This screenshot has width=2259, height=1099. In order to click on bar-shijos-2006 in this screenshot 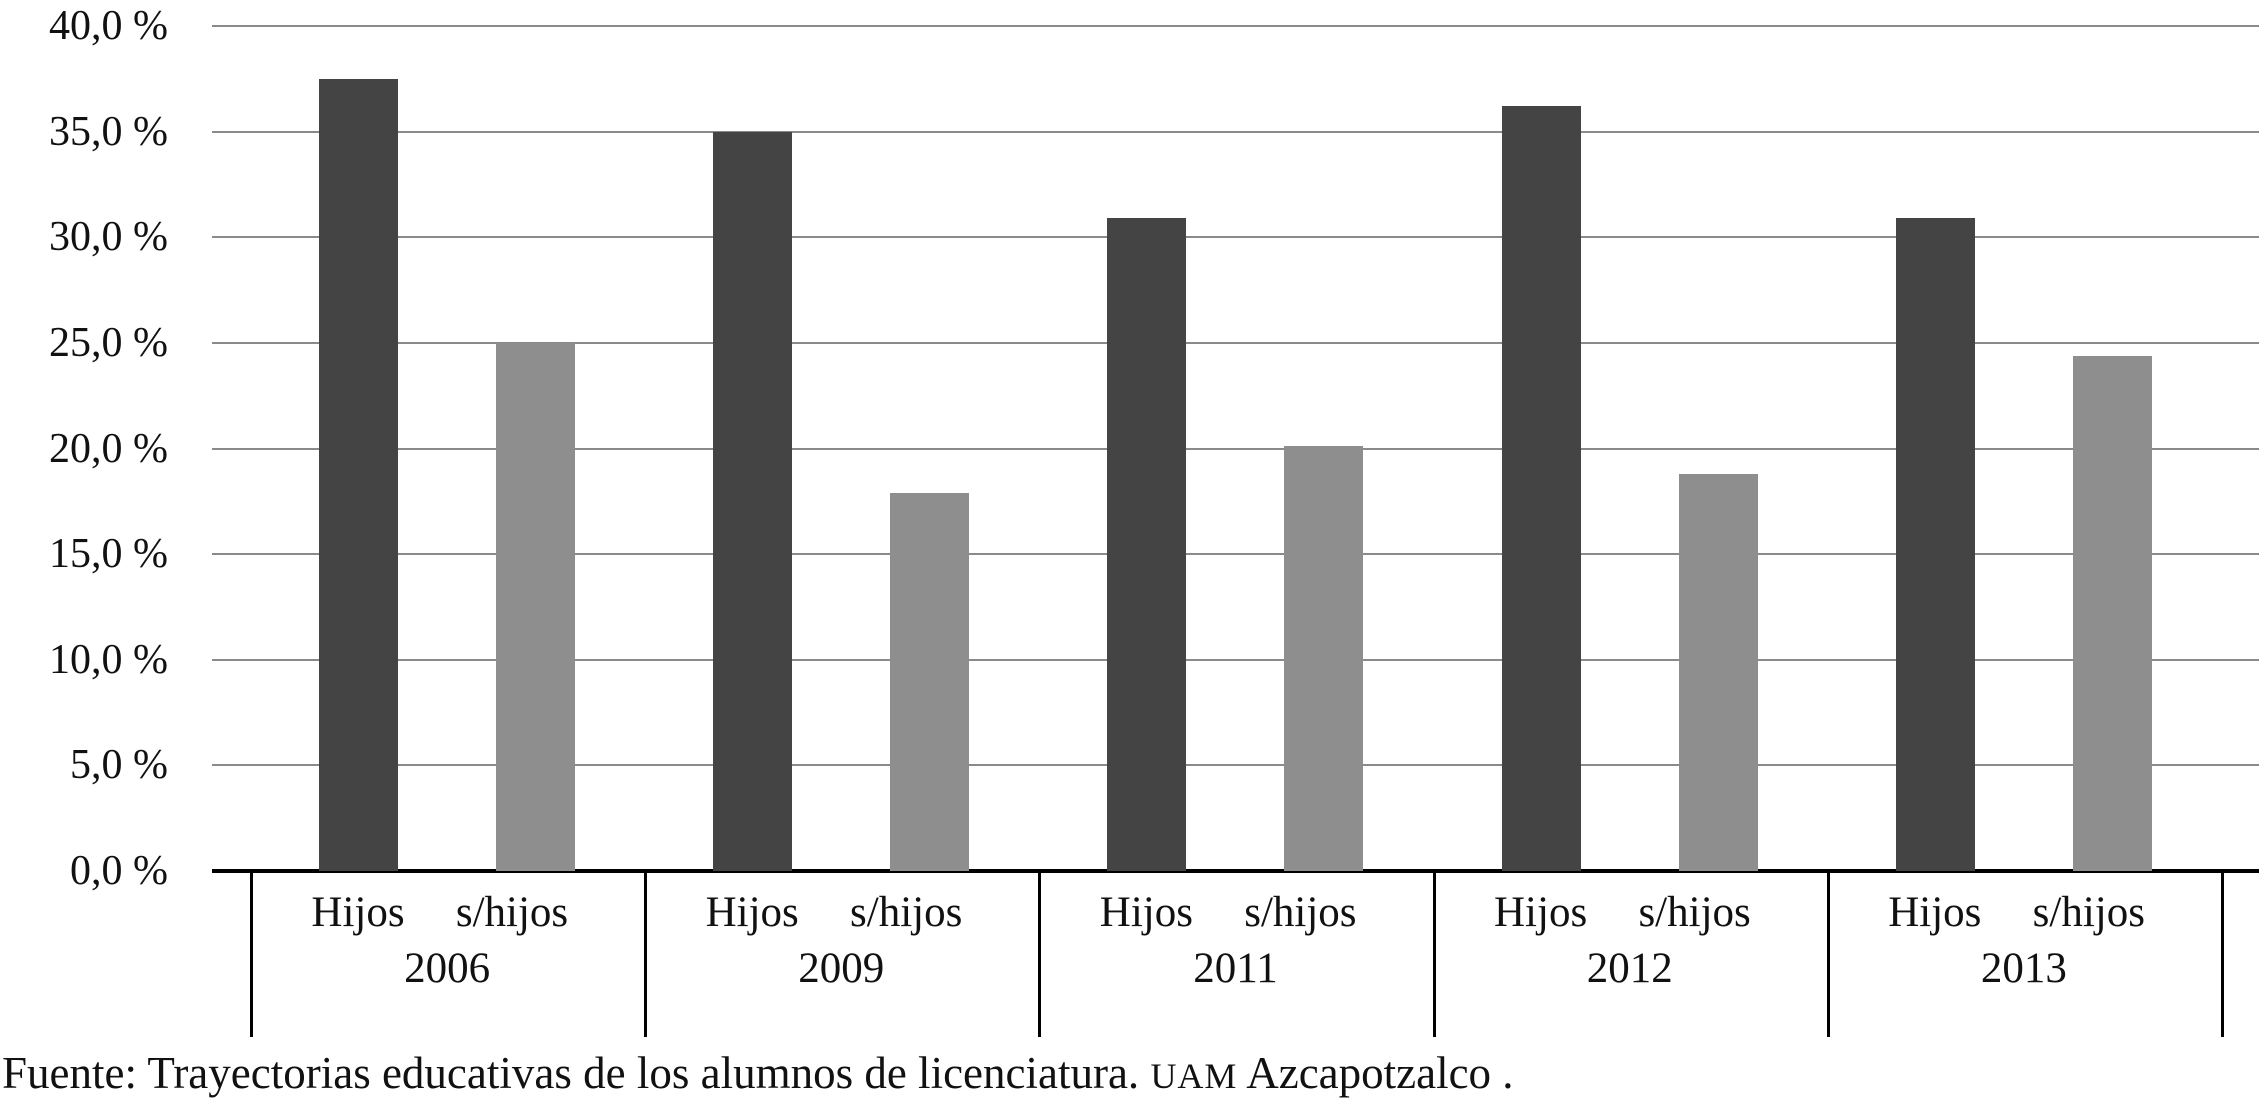, I will do `click(535, 606)`.